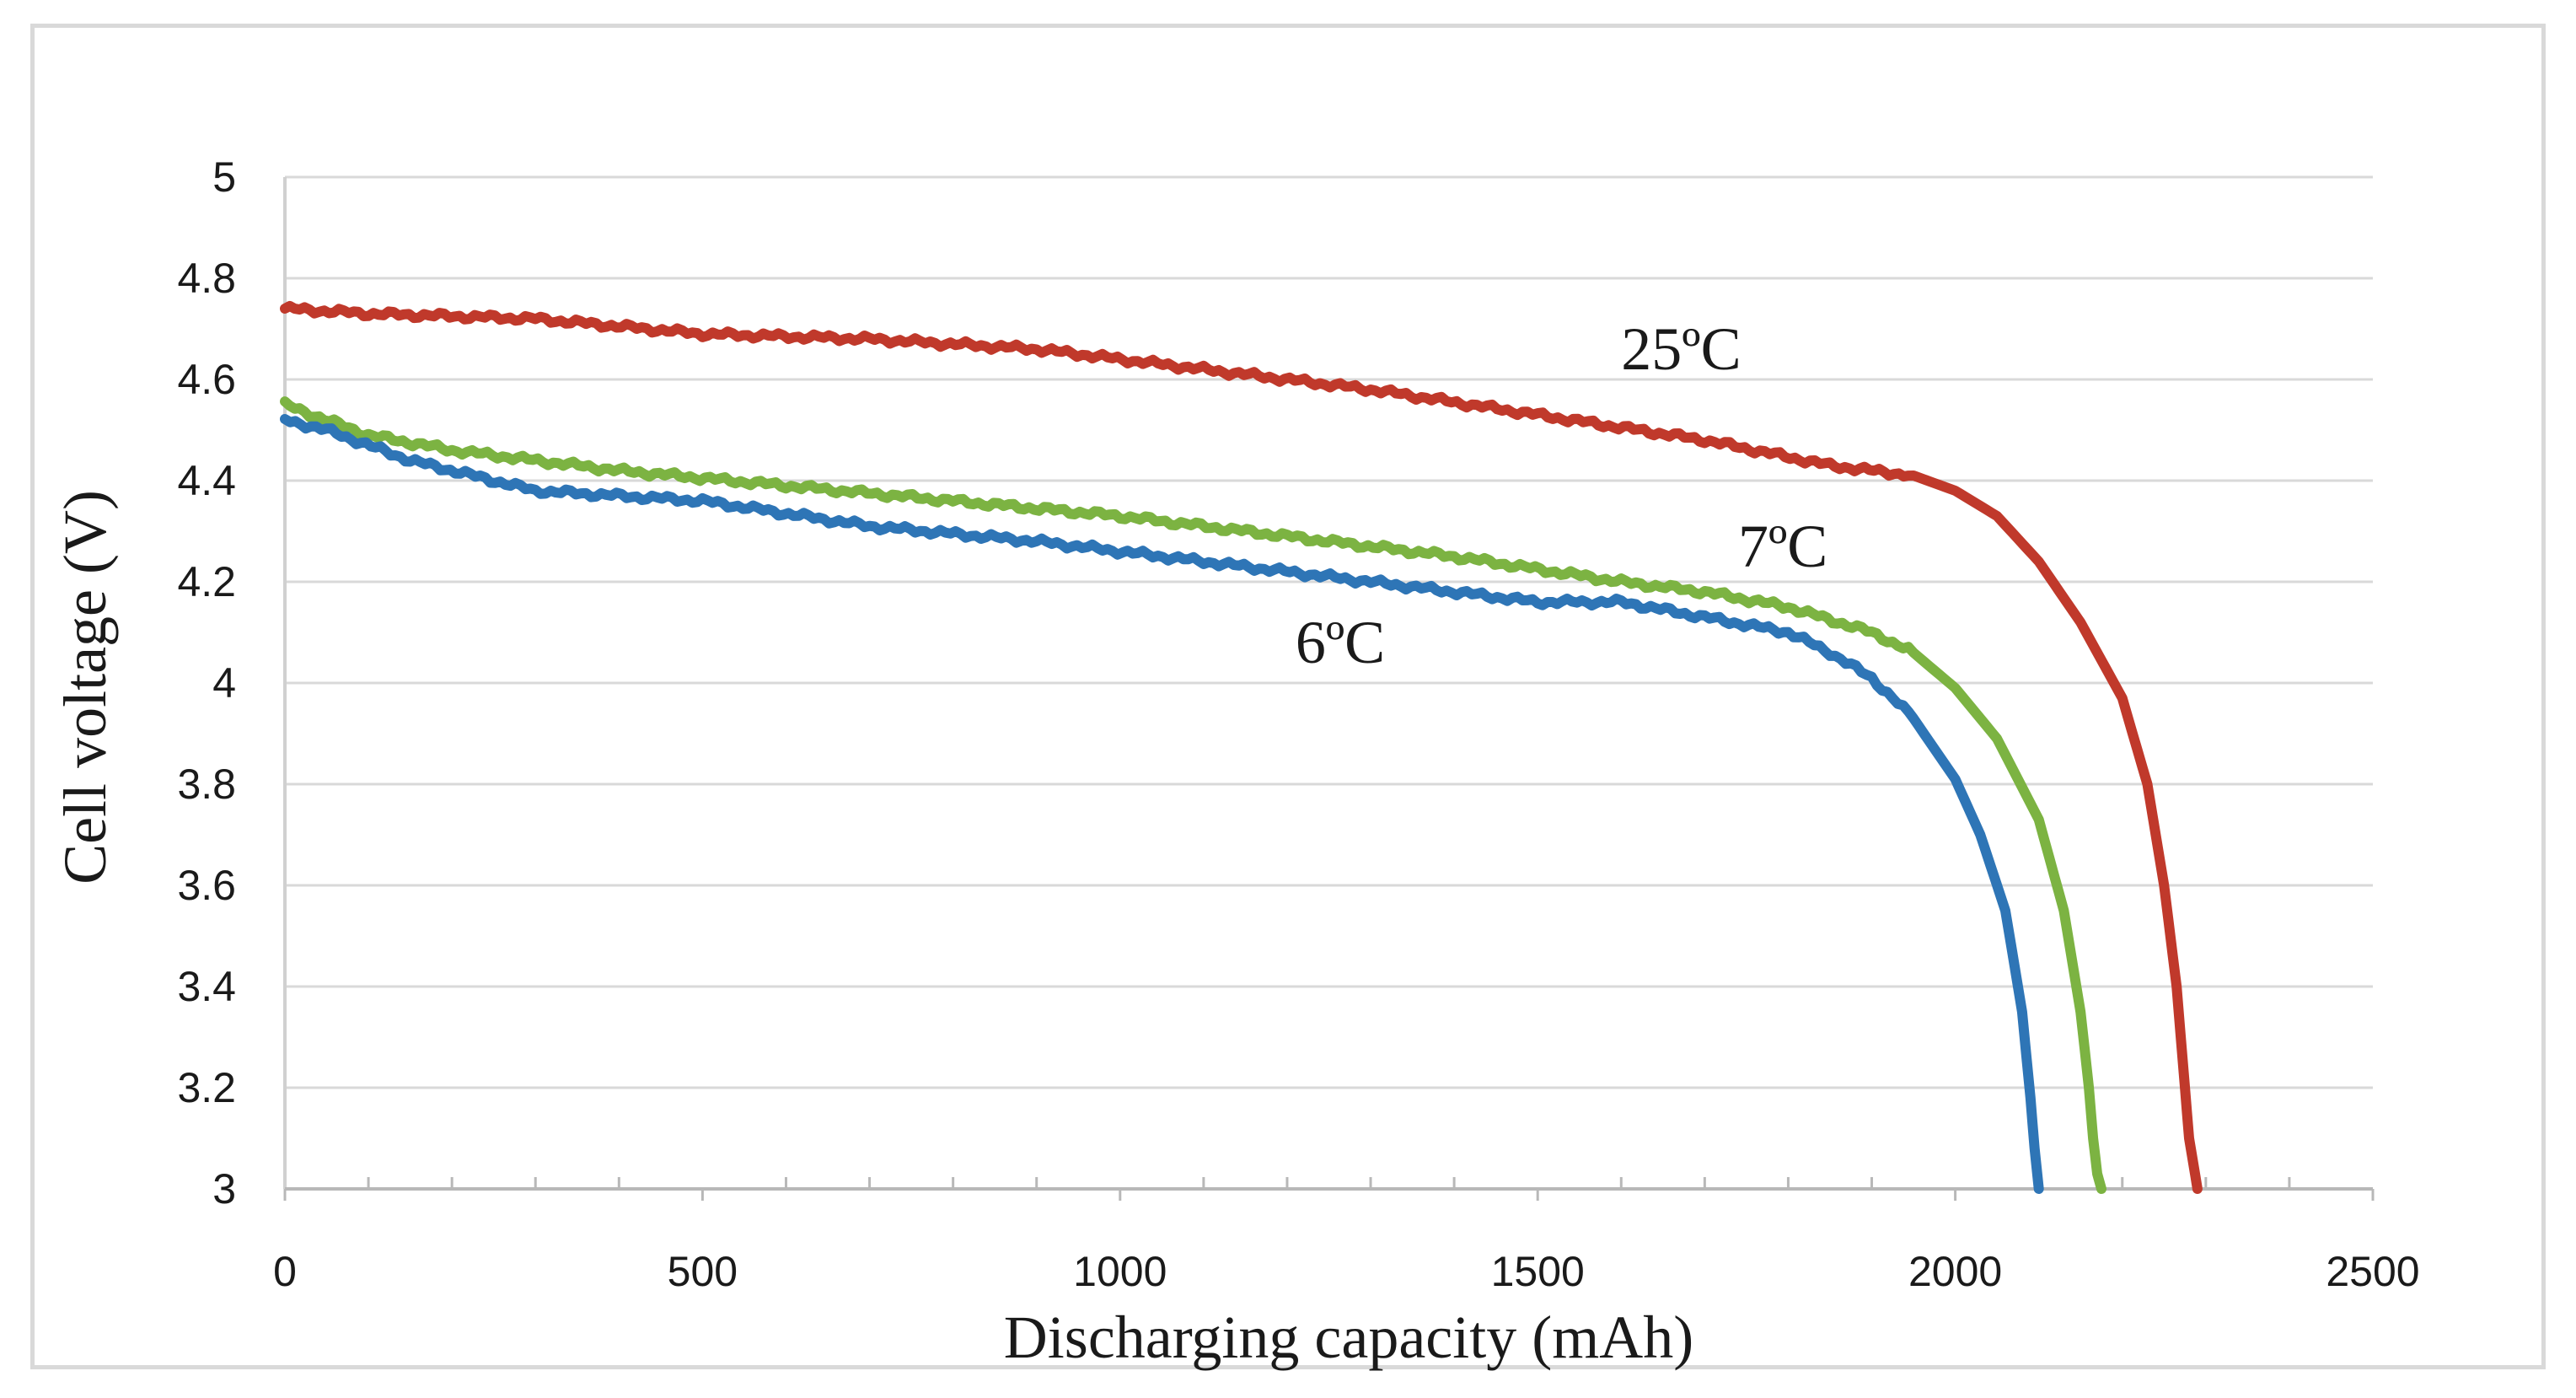 The width and height of the screenshot is (2576, 1398). Describe the element at coordinates (206, 278) in the screenshot. I see `y-tick-label: 4.8` at that location.